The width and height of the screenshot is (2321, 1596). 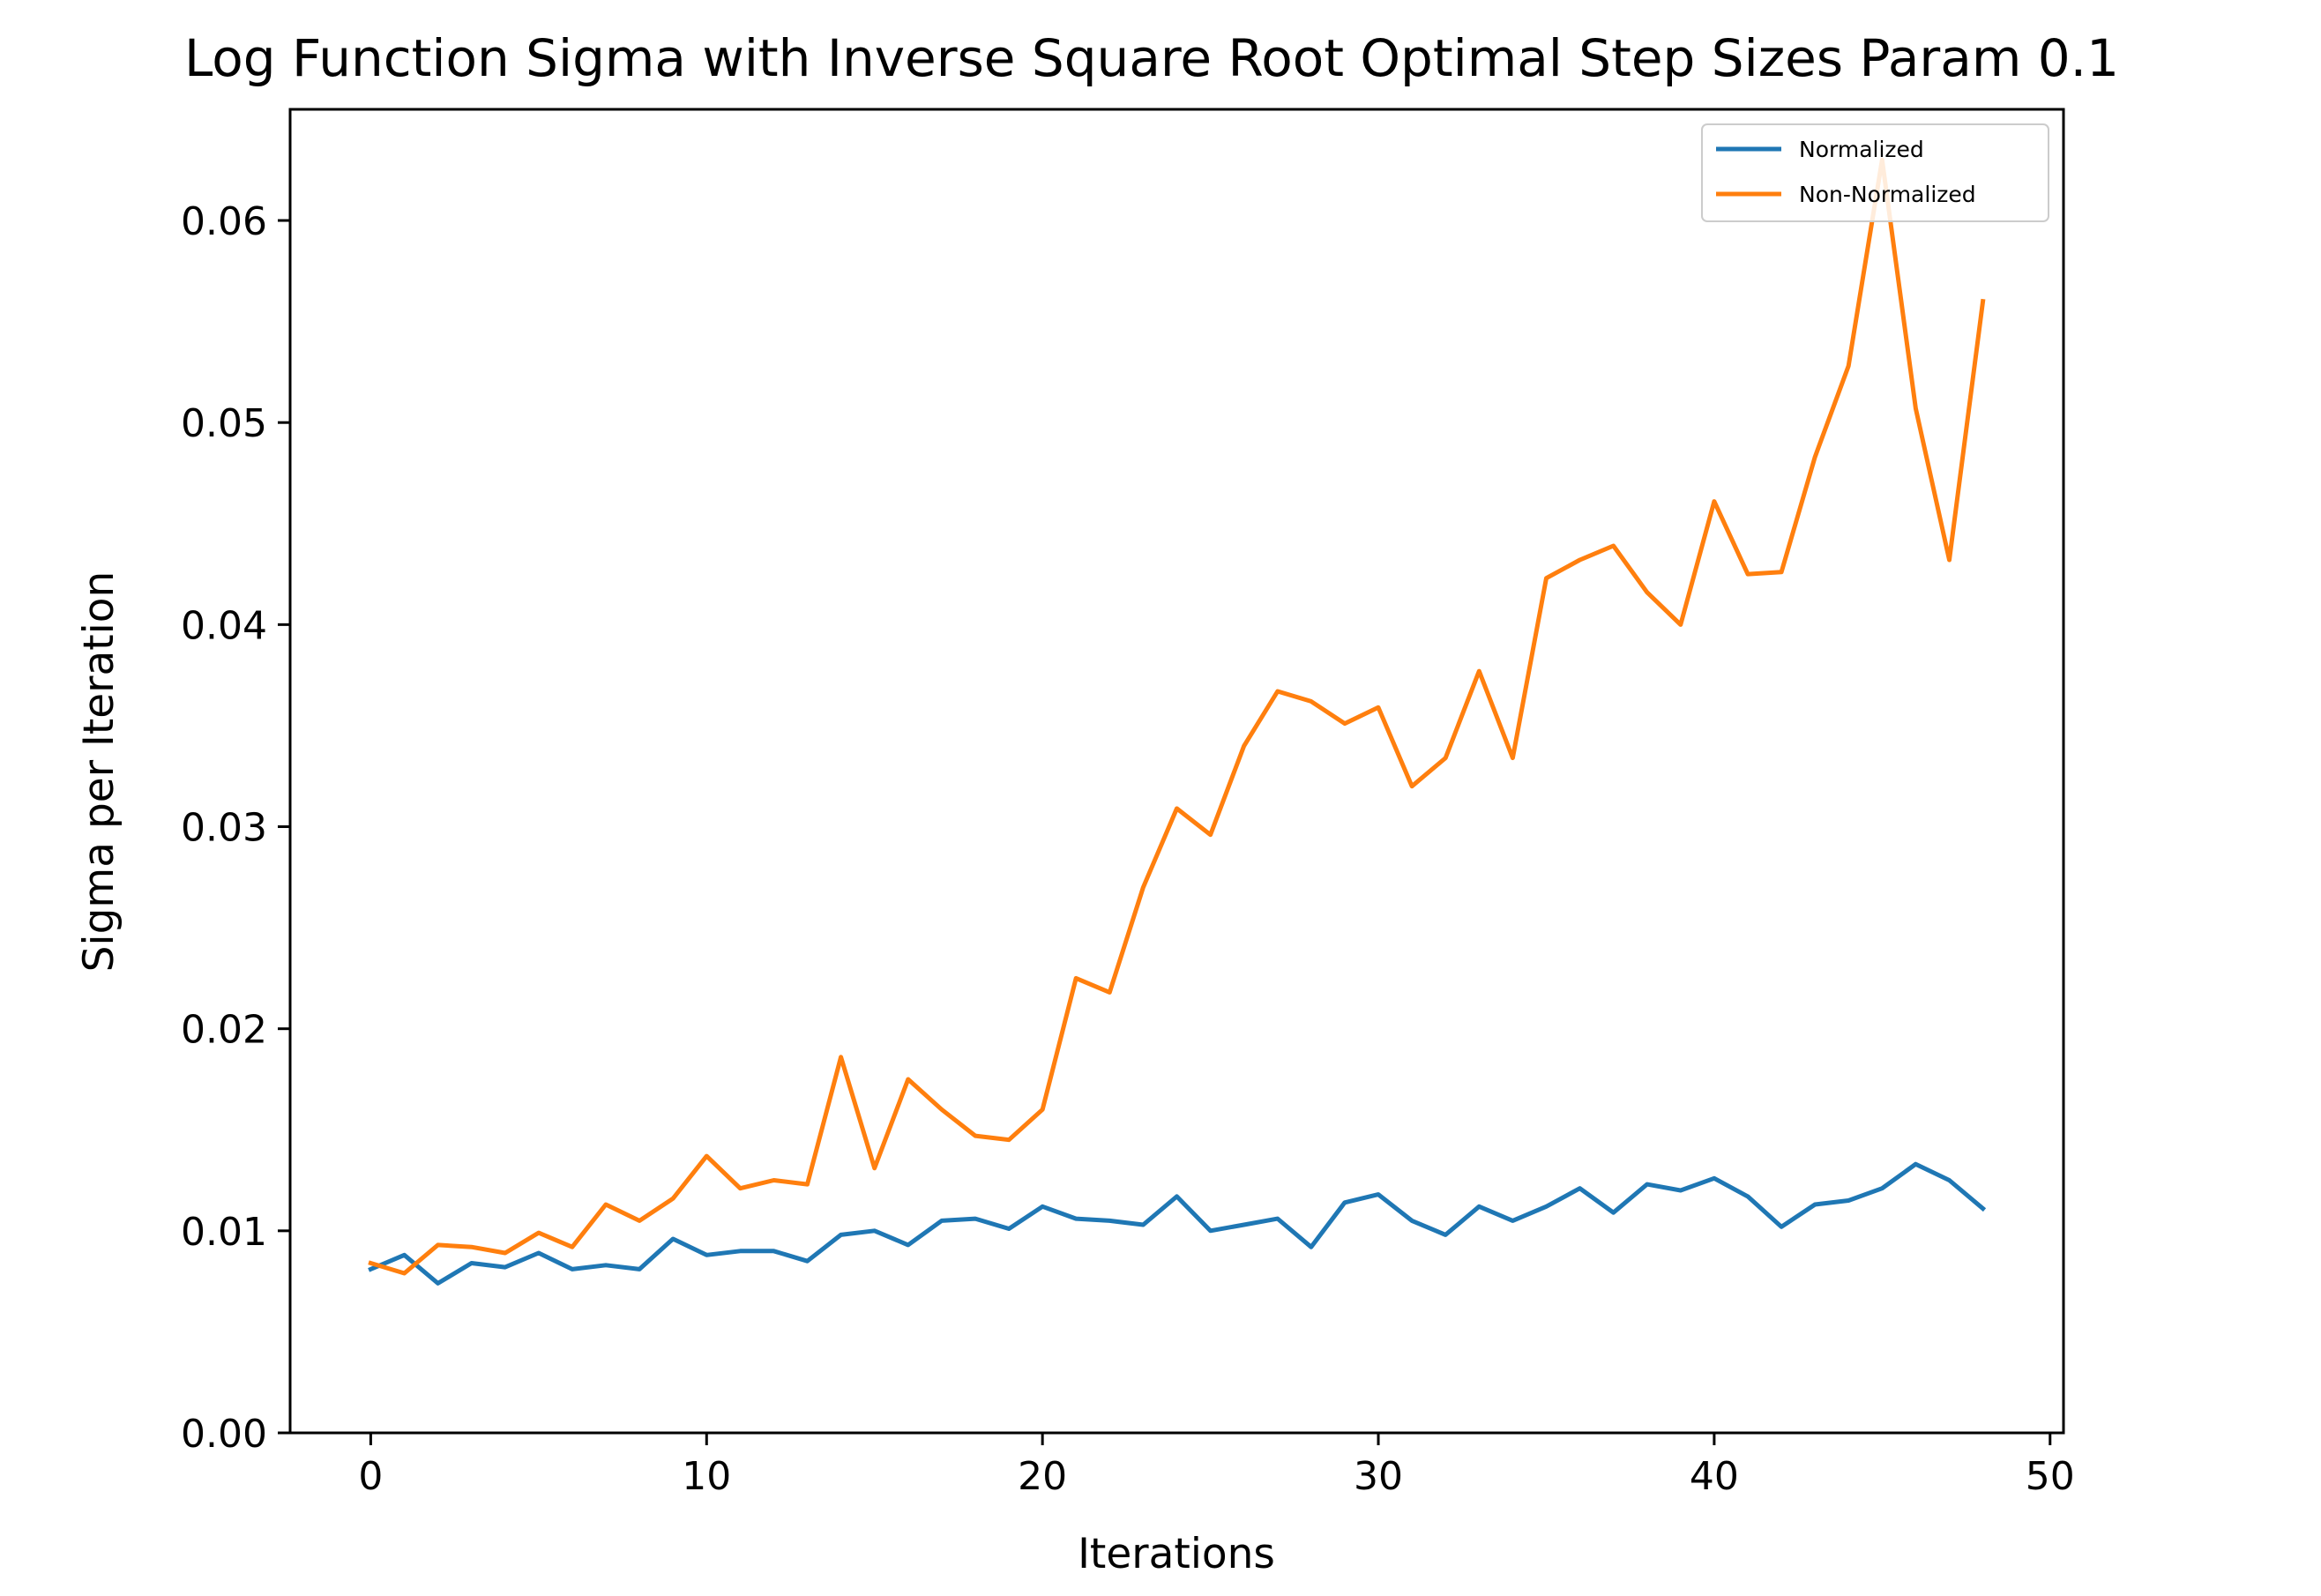 I want to click on y-tick-label: 0.02, so click(x=224, y=1030).